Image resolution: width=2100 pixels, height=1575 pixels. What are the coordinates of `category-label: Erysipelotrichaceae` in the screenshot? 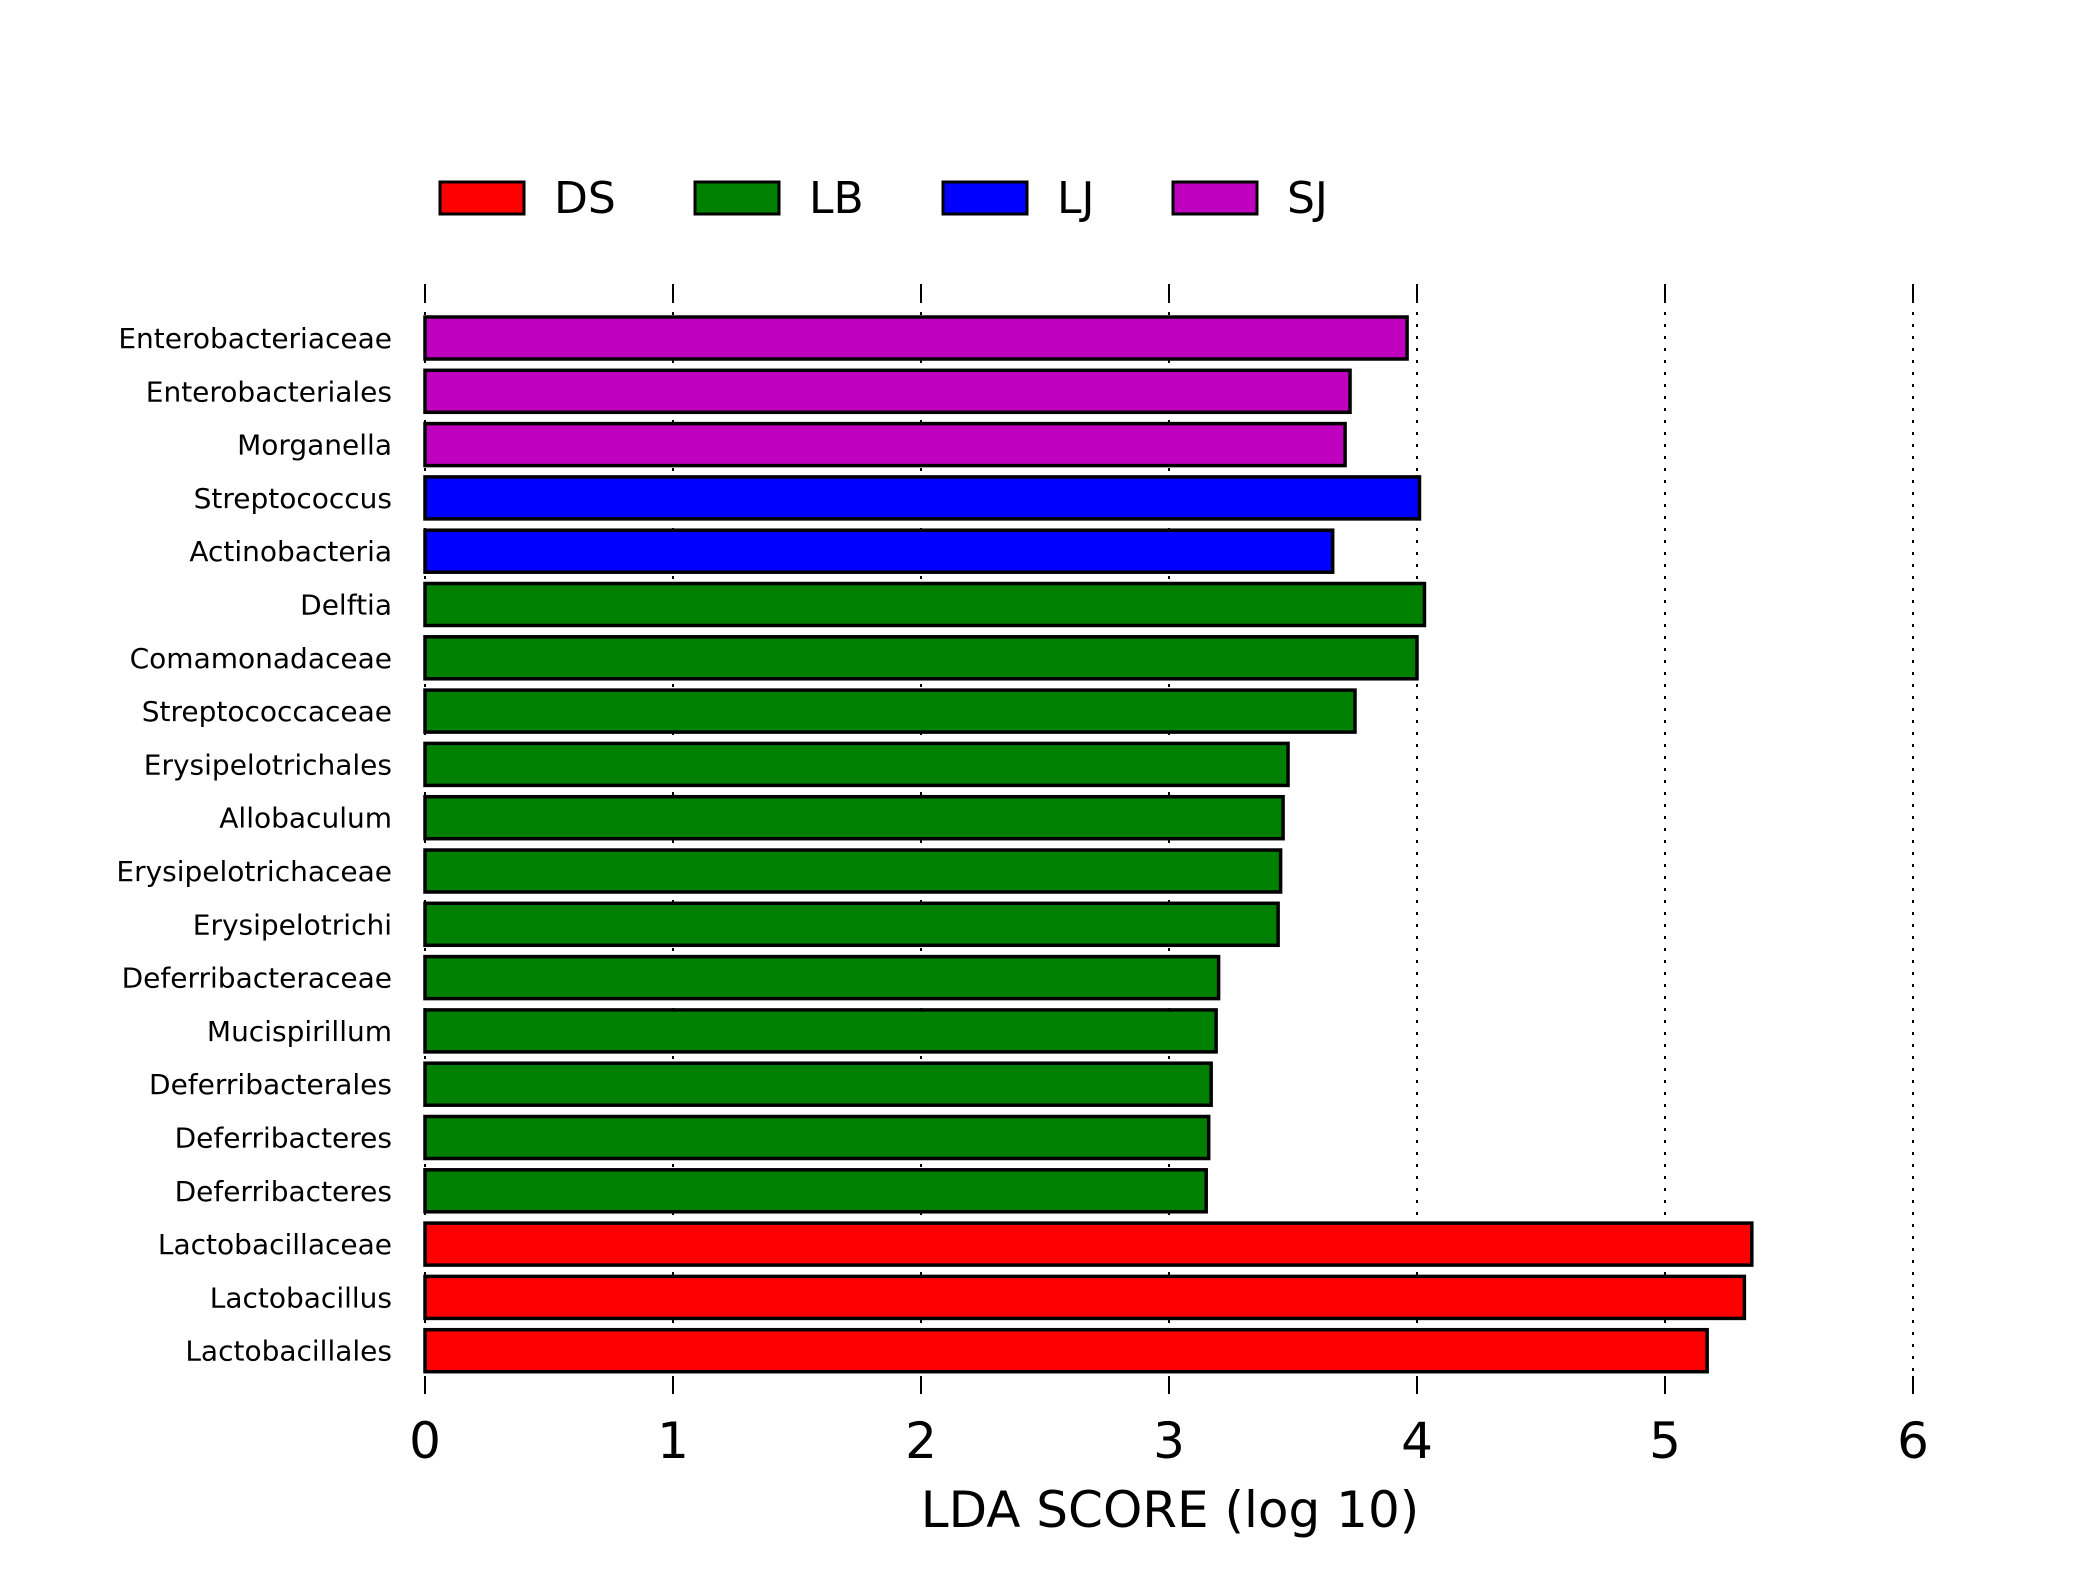 It's located at (254, 871).